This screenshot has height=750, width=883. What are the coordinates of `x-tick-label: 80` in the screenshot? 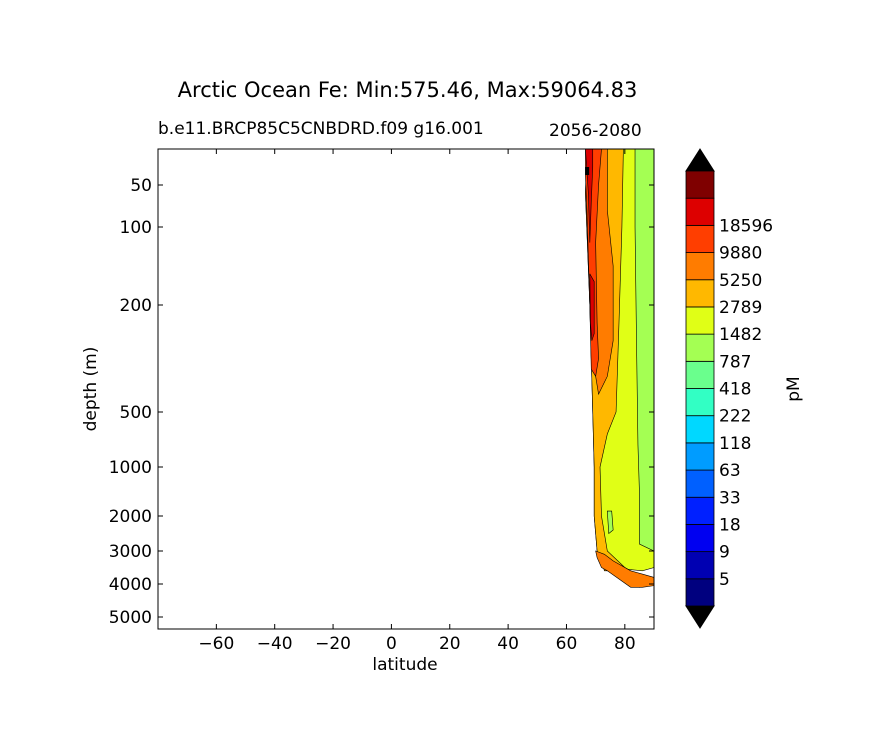 It's located at (625, 644).